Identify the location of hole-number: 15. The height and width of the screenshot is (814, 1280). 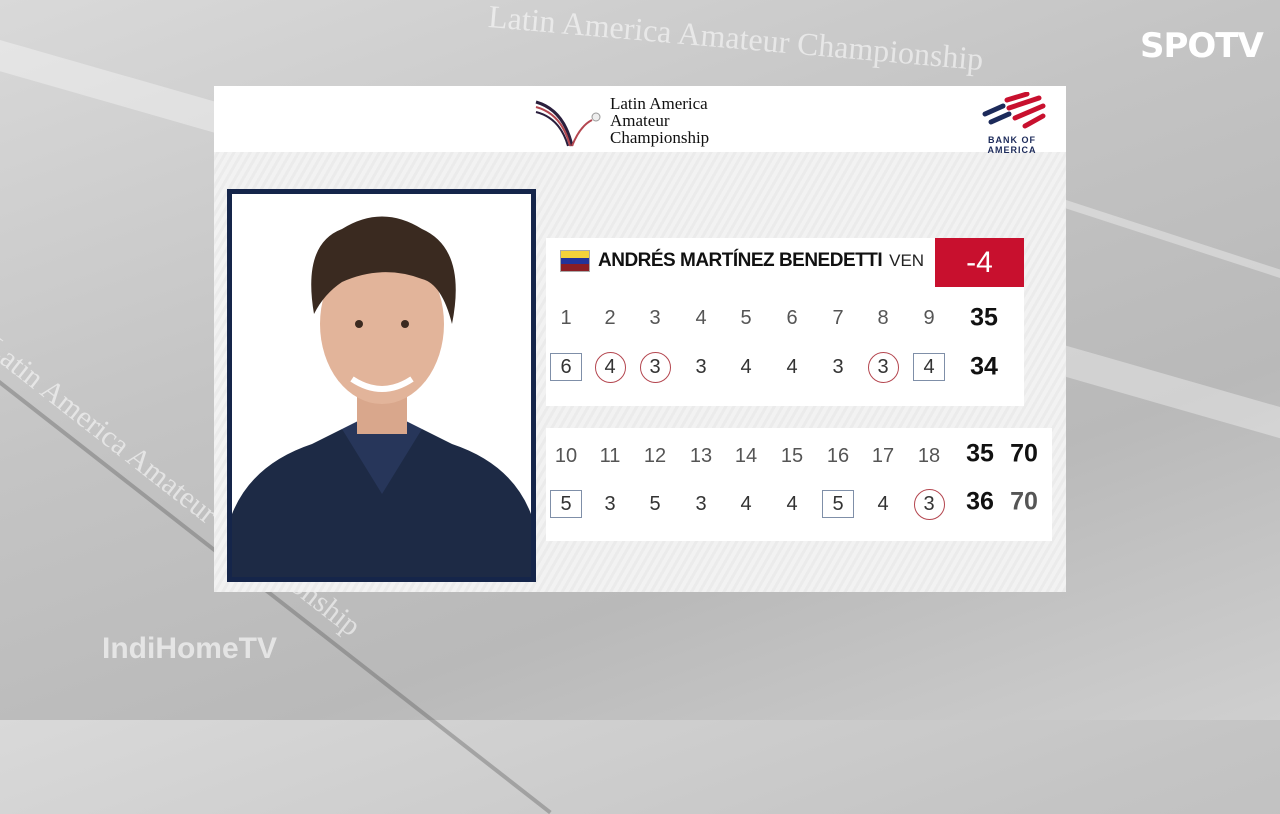
(792, 455).